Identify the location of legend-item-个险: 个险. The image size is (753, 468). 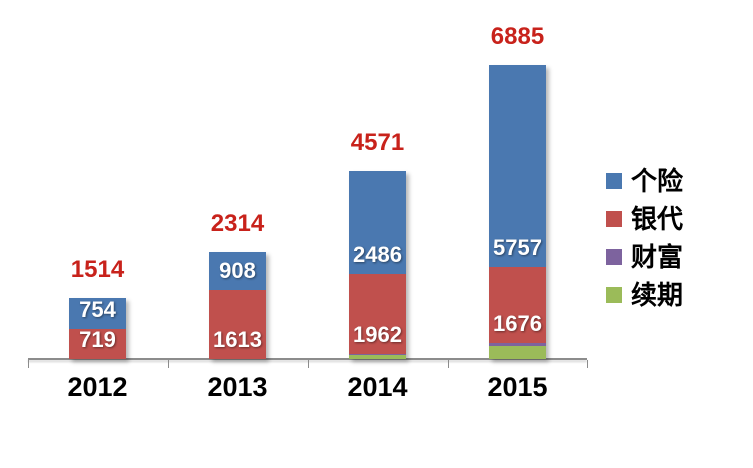
(644, 181).